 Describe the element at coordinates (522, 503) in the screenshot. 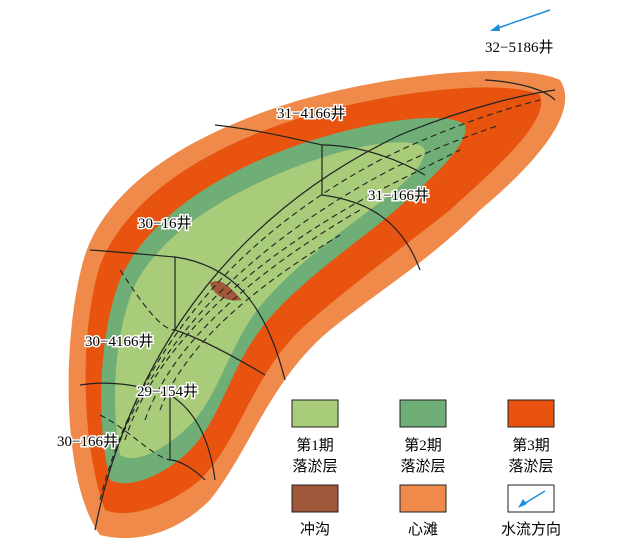

I see `legend-arrow-head` at that location.